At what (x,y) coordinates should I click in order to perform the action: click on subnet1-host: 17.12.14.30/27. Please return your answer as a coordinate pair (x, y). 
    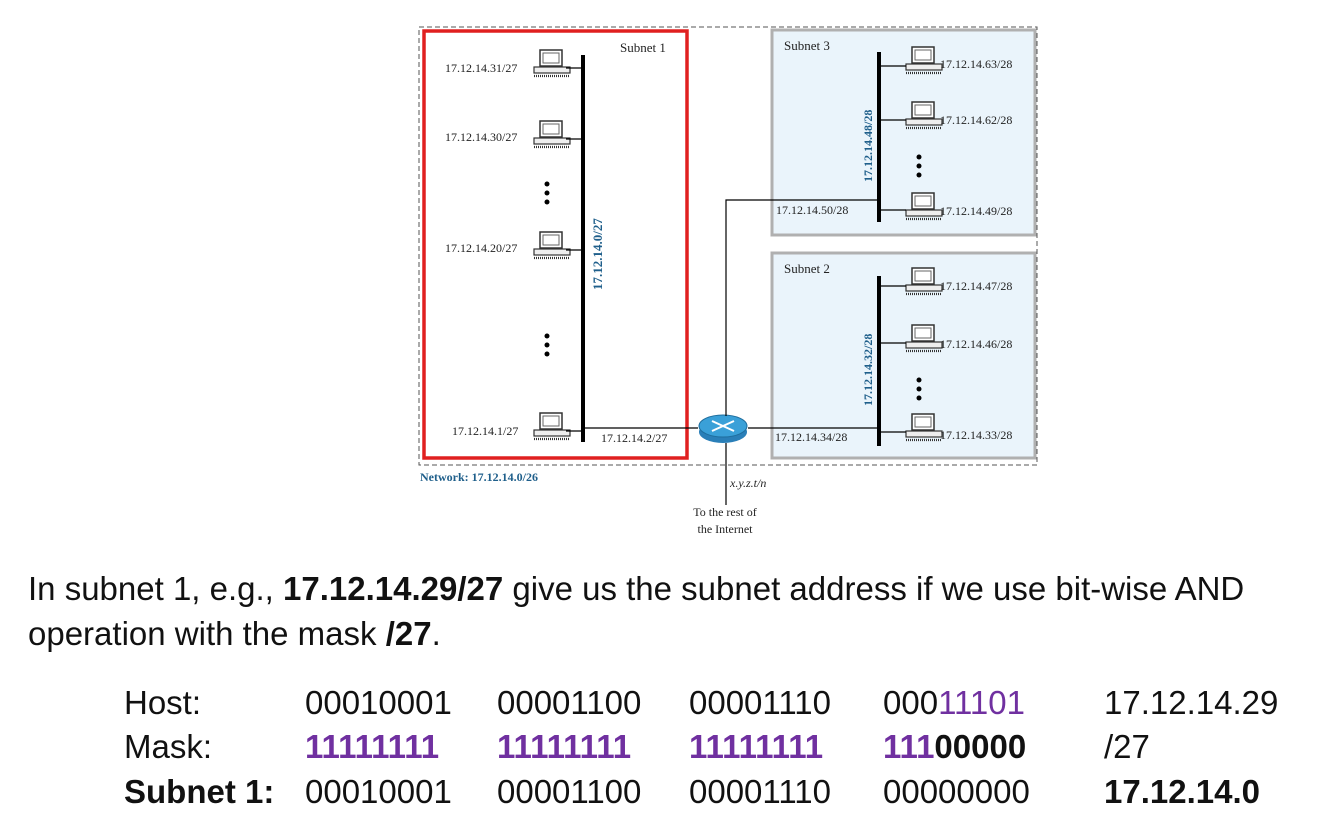
    Looking at the image, I should click on (514, 134).